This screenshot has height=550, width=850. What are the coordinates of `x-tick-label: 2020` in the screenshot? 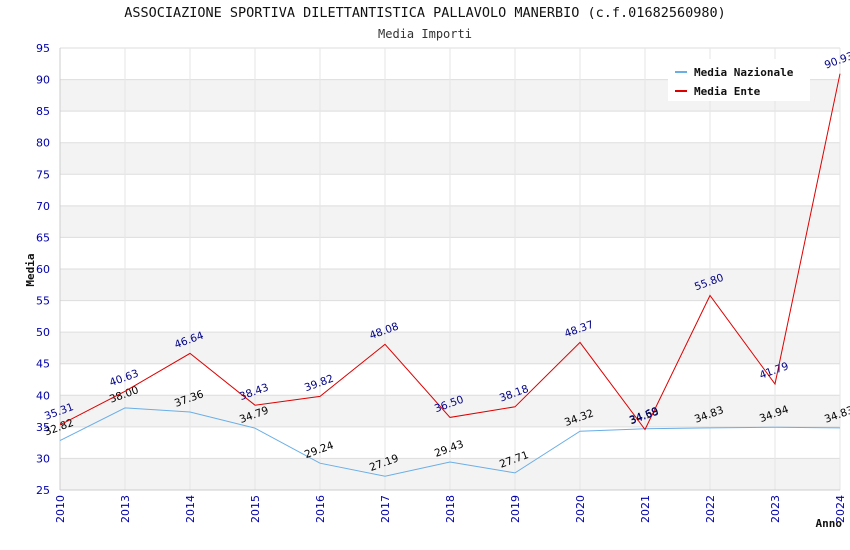 It's located at (580, 509).